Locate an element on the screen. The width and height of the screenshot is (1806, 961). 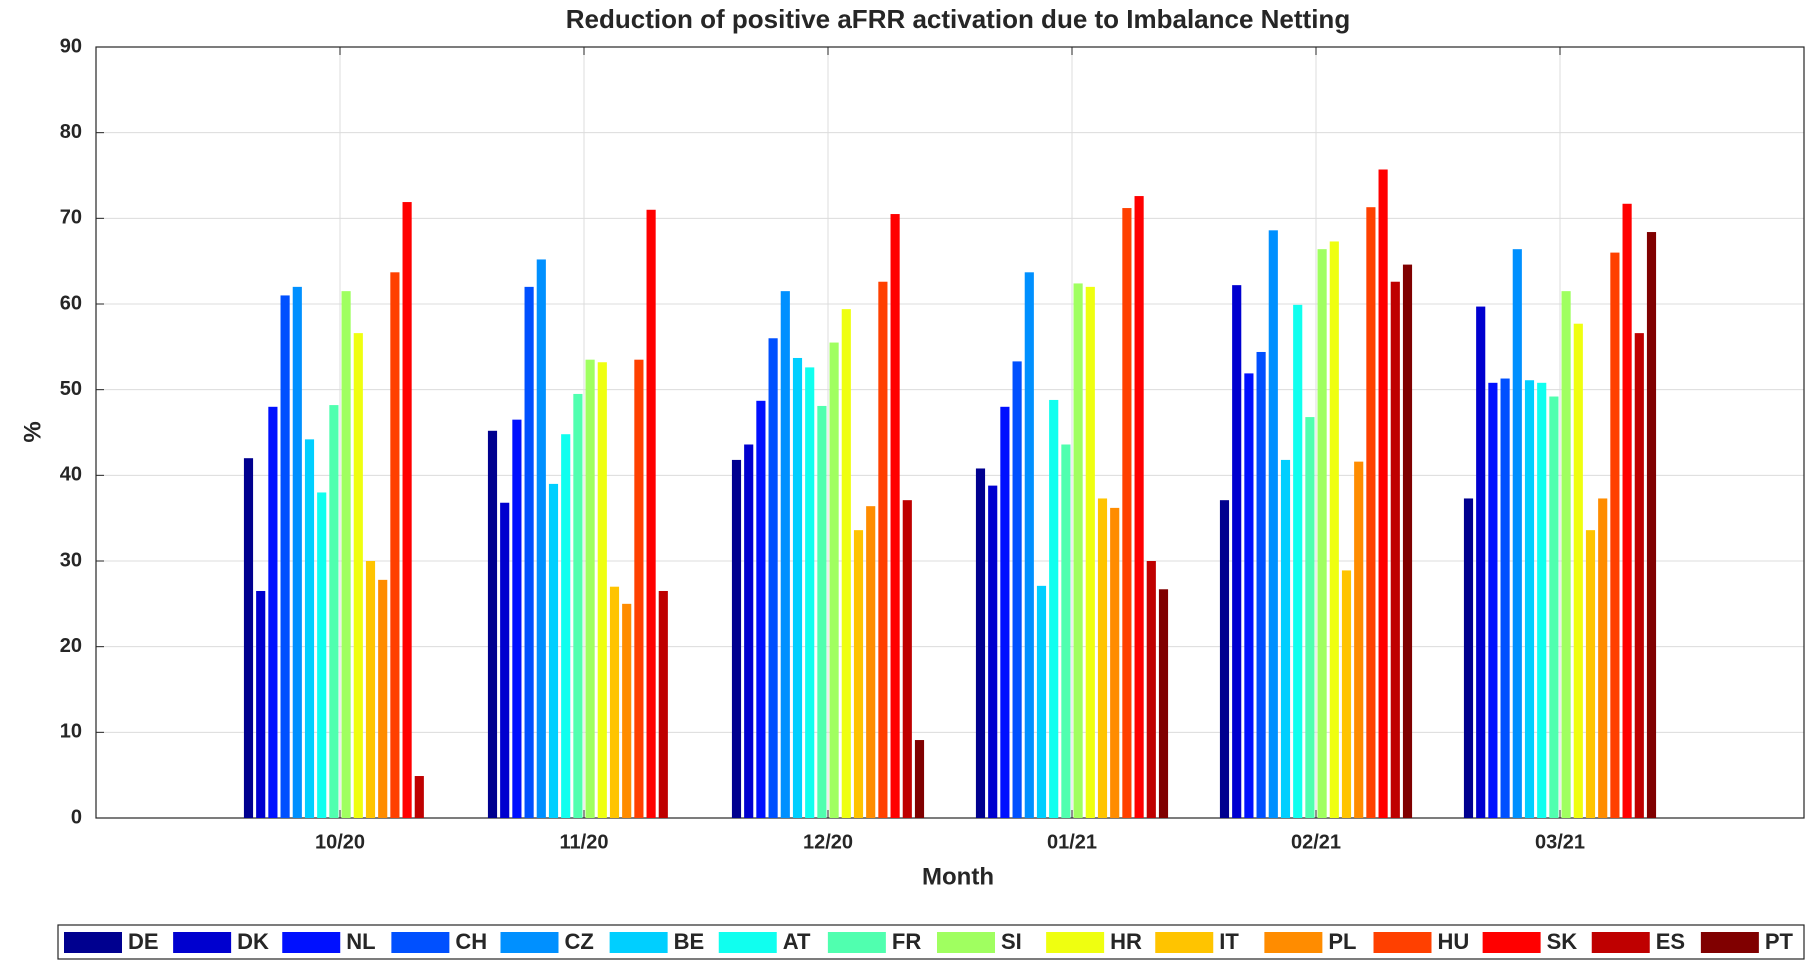
legend-label: BE is located at coordinates (689, 941).